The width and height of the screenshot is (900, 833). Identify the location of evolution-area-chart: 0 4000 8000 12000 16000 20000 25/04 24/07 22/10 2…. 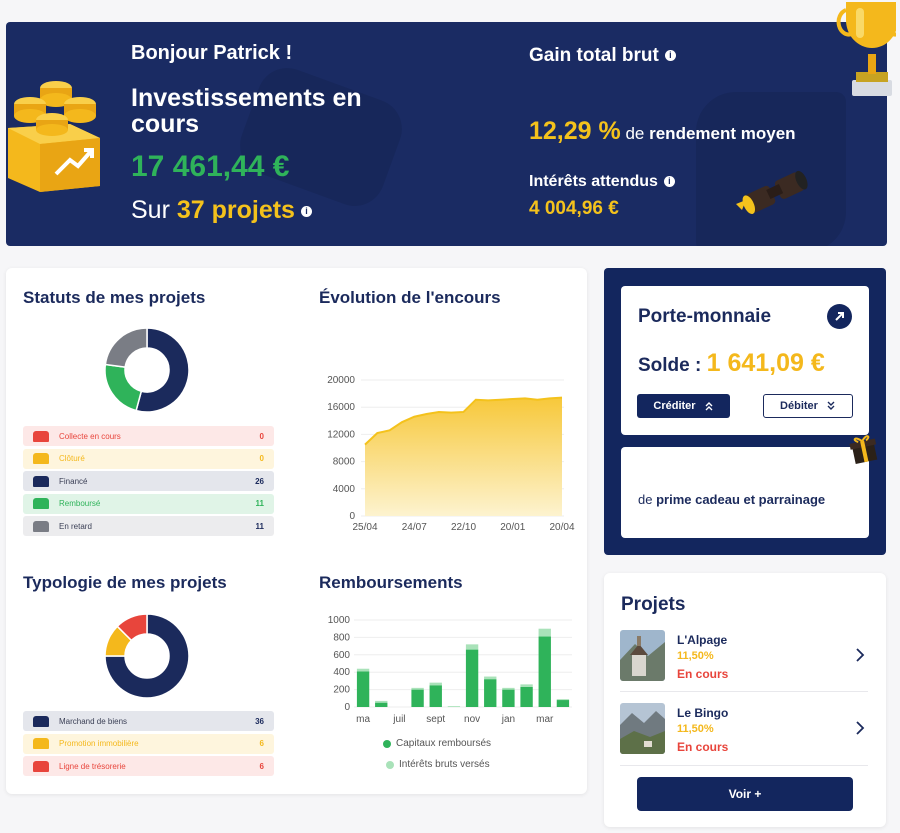
(451, 454).